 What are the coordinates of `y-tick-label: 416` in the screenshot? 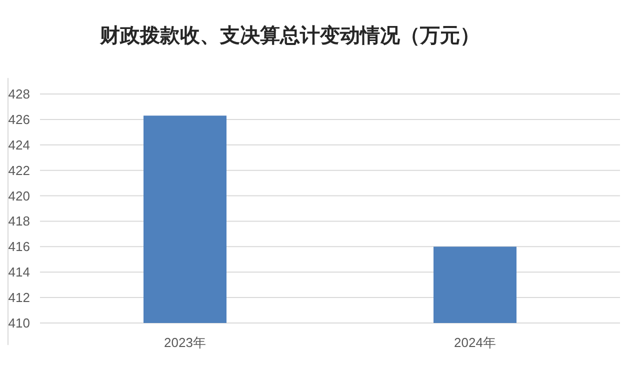 It's located at (19, 246).